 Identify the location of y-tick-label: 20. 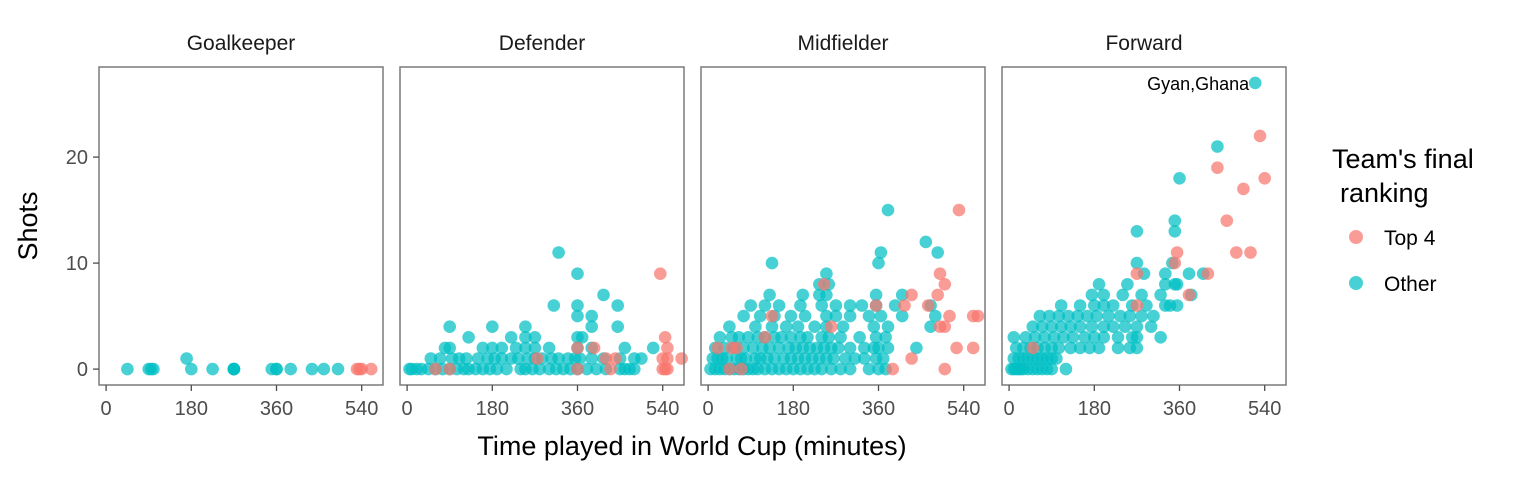
(77, 158).